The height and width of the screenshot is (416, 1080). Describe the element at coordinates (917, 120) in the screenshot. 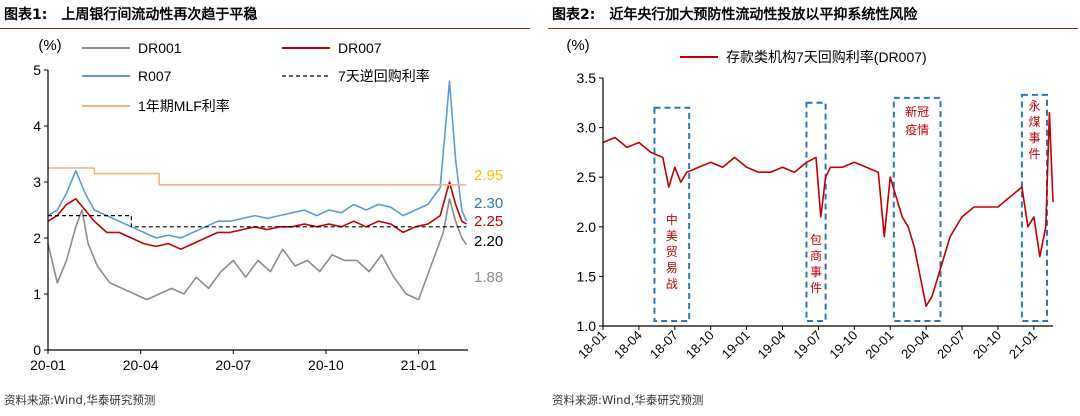

I see `event-box-label: 新冠疫情` at that location.